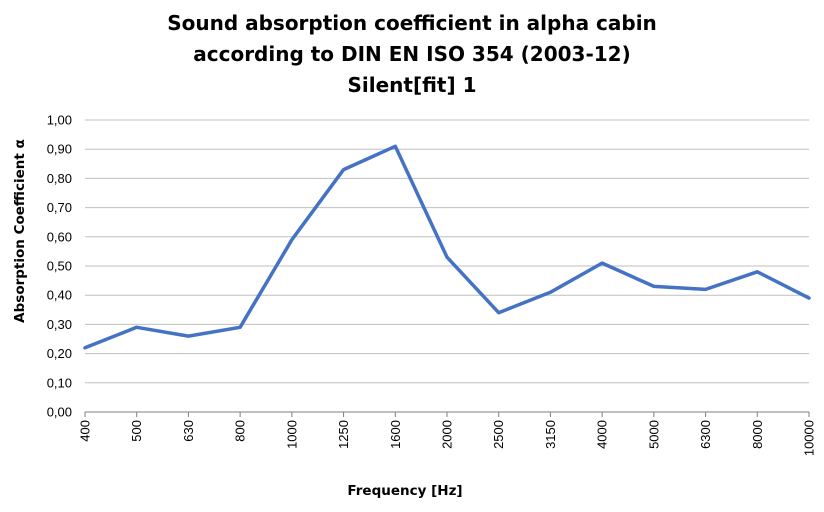 The height and width of the screenshot is (512, 824). What do you see at coordinates (412, 85) in the screenshot?
I see `chart-title-line-3: Silent[fit] 1` at bounding box center [412, 85].